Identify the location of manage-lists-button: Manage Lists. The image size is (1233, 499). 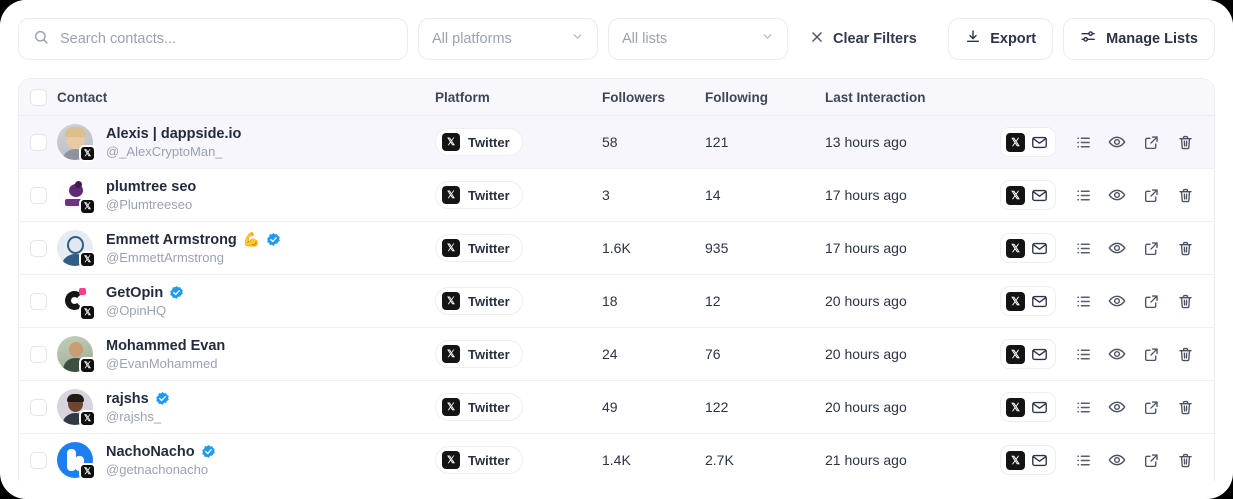
(1139, 39).